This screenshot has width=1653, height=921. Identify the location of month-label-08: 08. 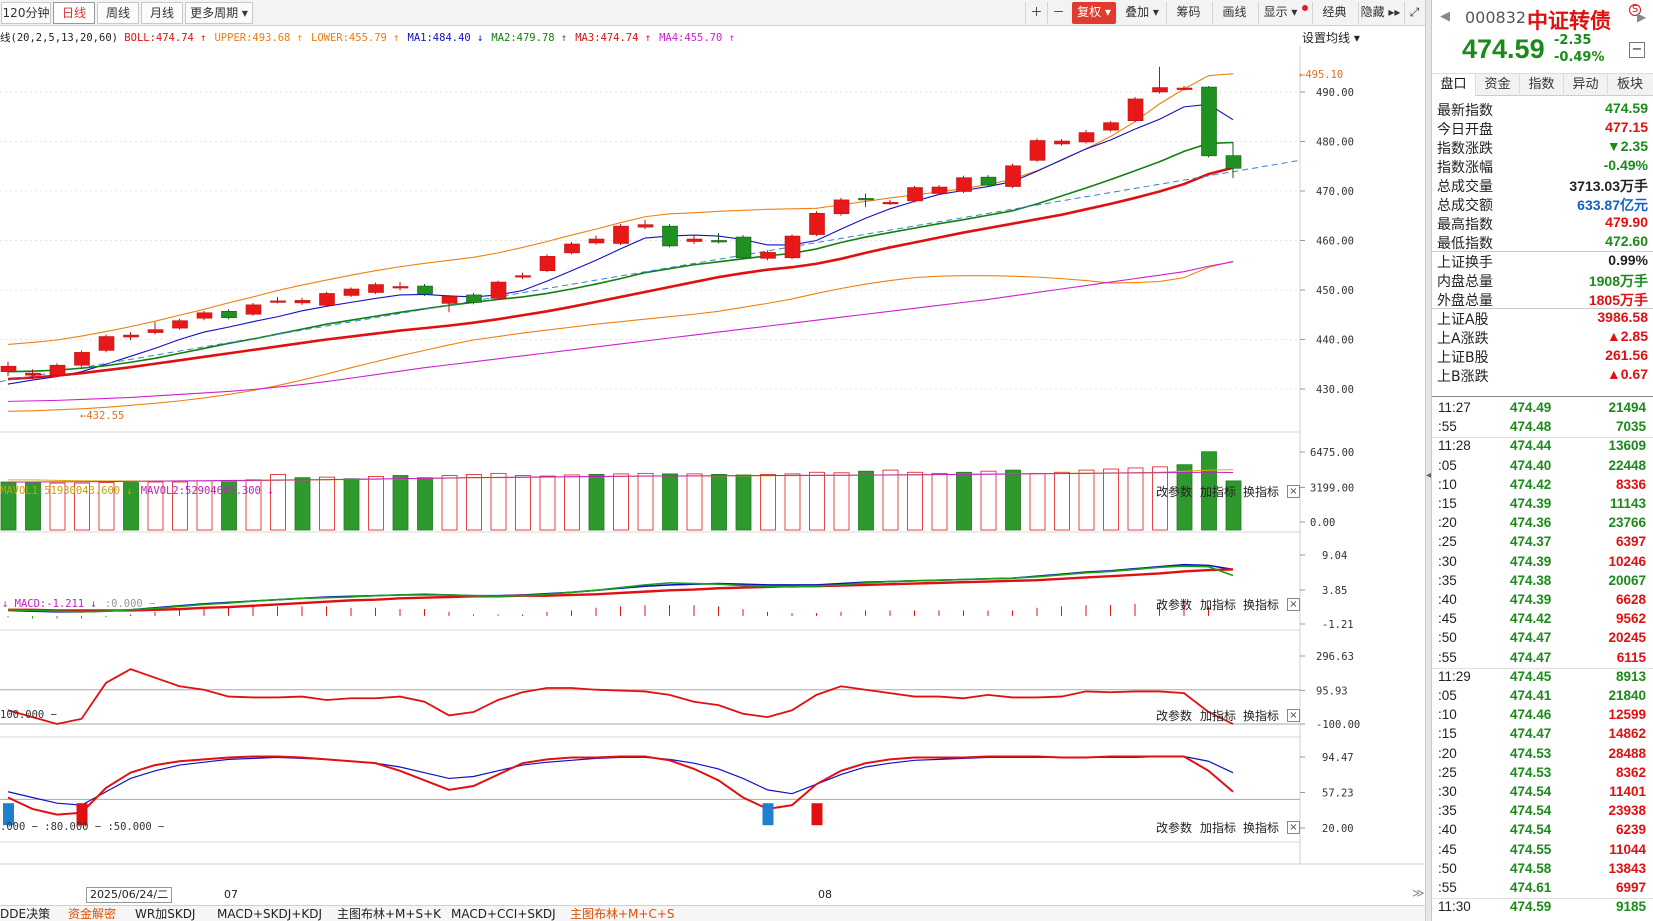
(825, 894).